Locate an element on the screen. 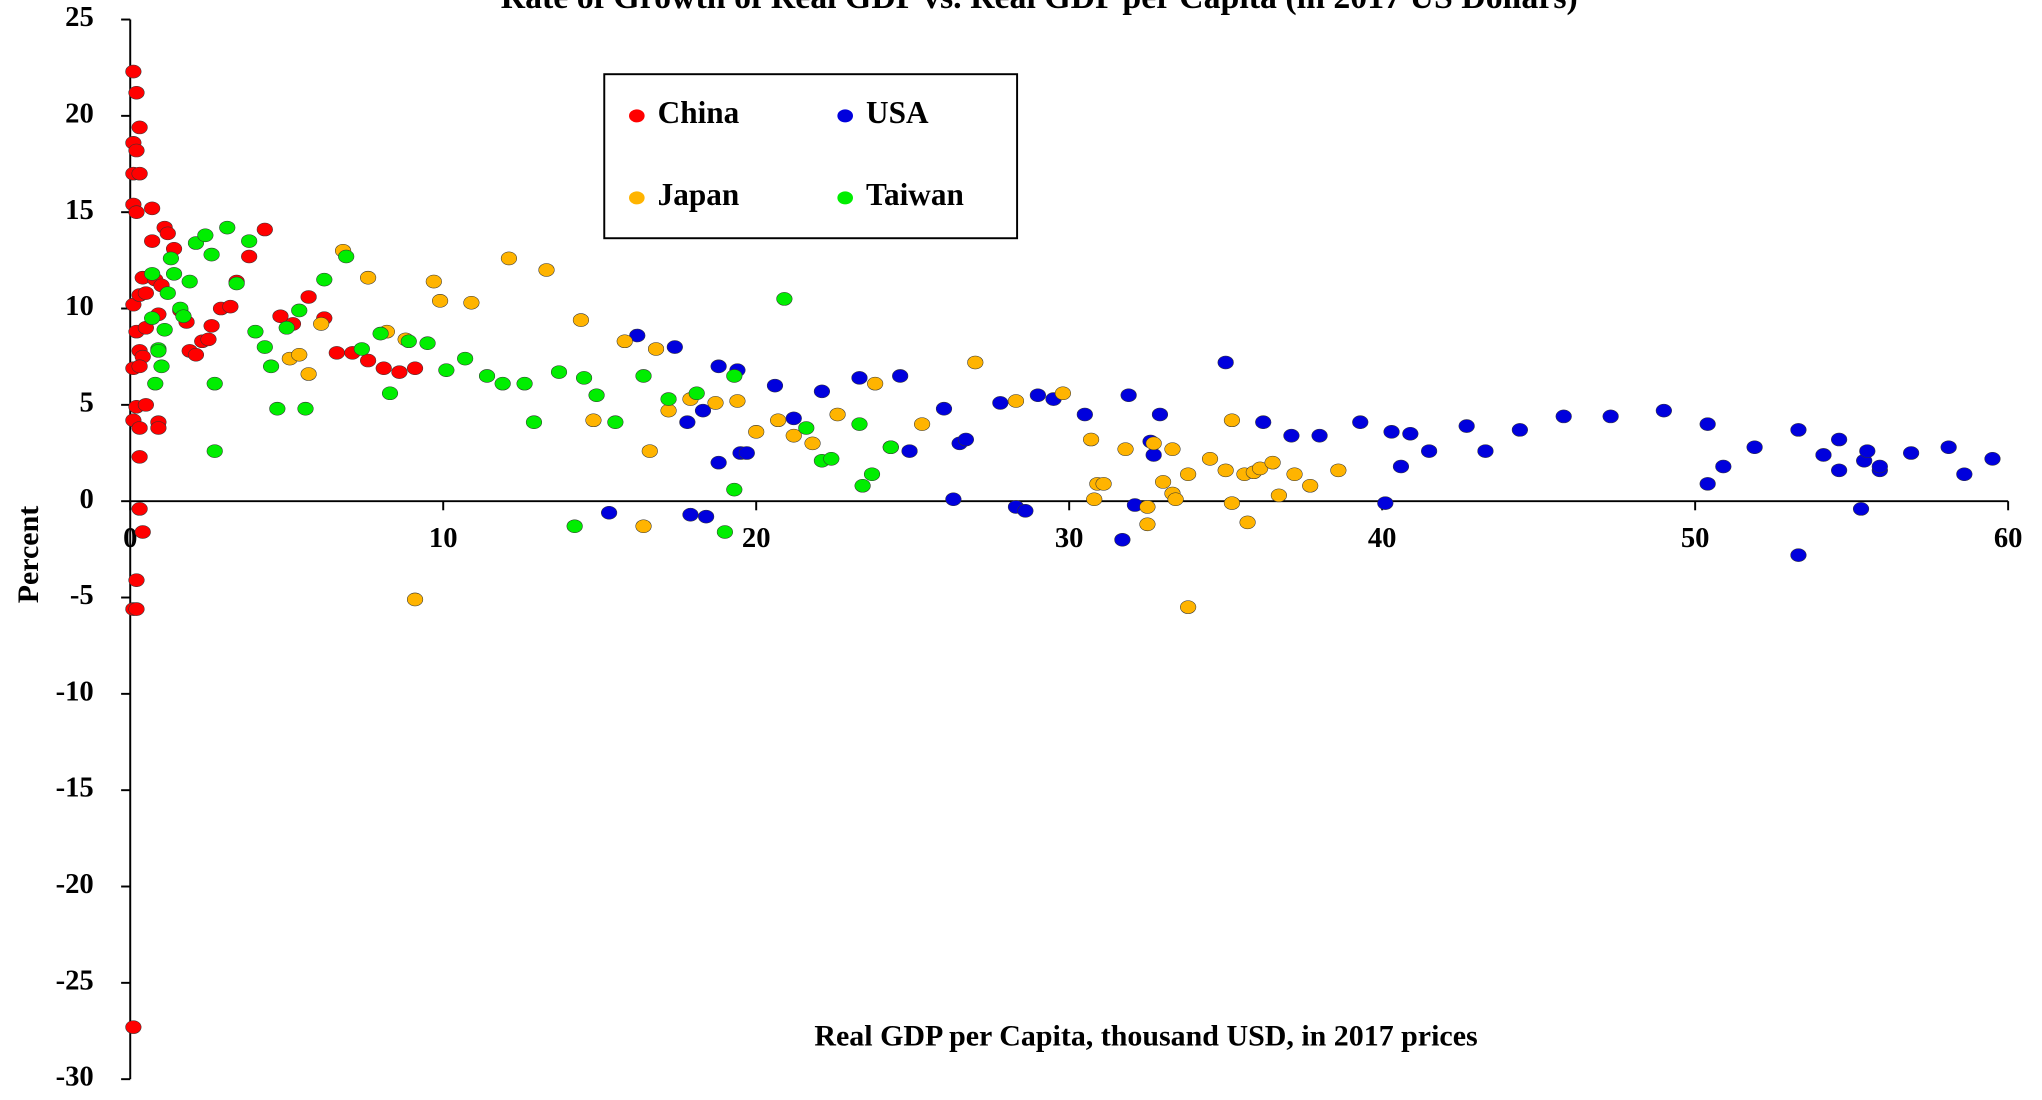 This screenshot has width=2042, height=1100. legend-box is located at coordinates (811, 156).